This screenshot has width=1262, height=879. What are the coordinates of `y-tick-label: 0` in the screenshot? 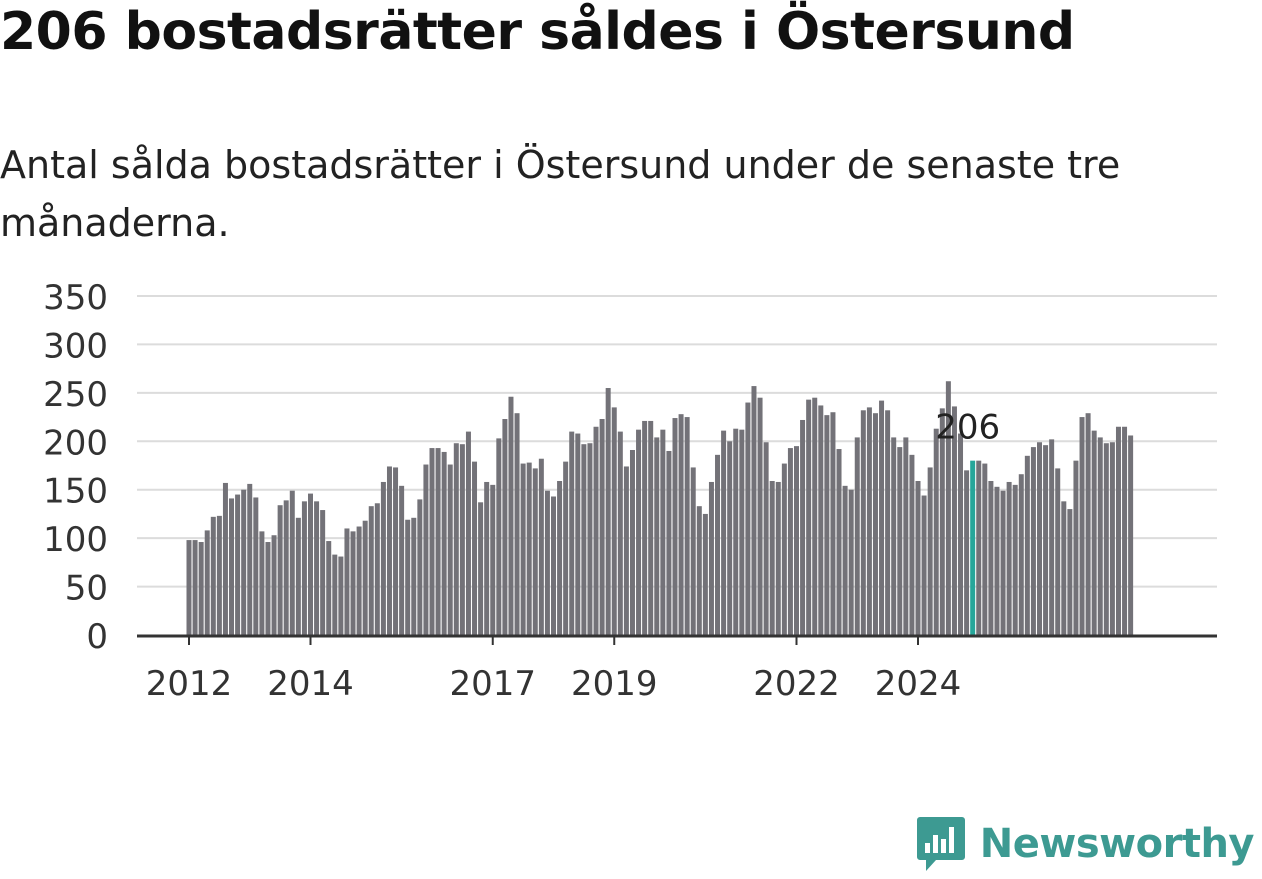 It's located at (97, 637).